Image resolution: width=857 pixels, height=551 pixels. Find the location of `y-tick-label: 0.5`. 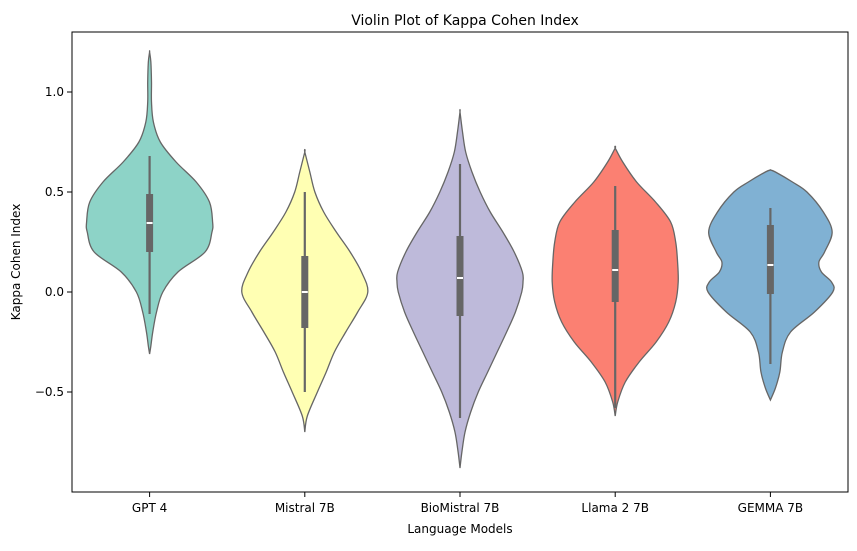

y-tick-label: 0.5 is located at coordinates (54, 192).